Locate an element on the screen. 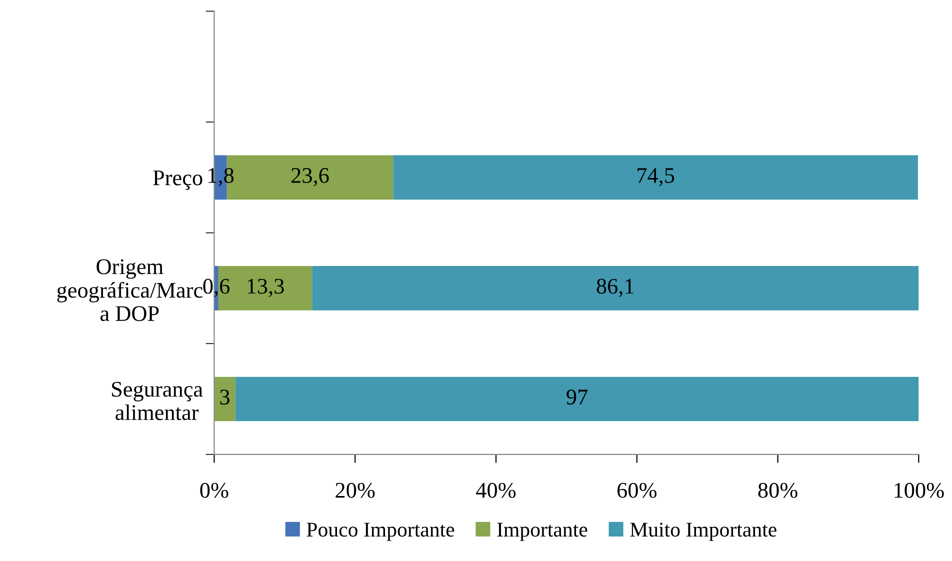 The image size is (952, 561). legend-label: Muito Importante is located at coordinates (703, 531).